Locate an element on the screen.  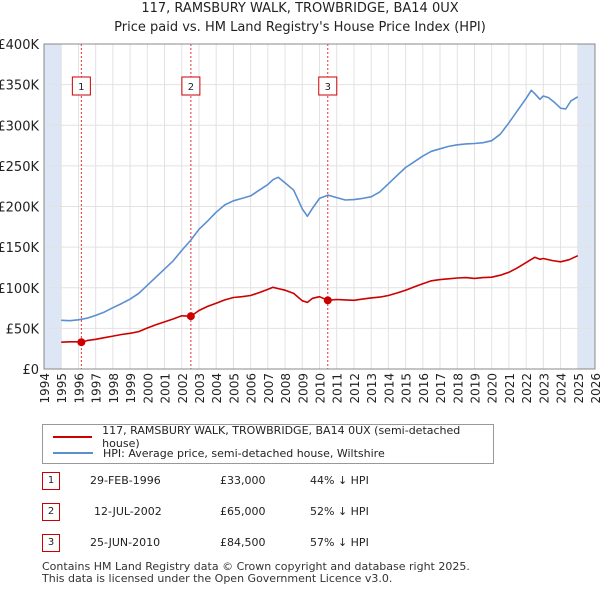
x-tick-label: 1997 is located at coordinates (97, 388).